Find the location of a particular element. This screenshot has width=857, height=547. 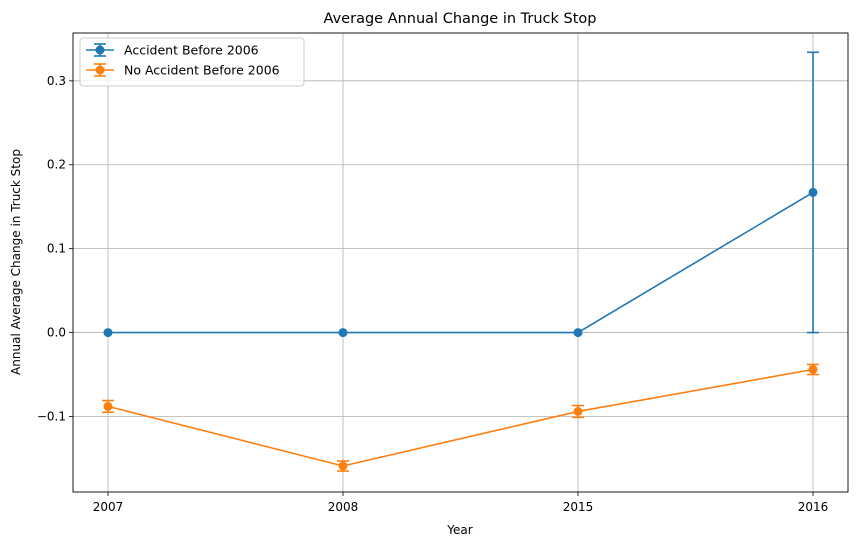

chart-title: Average Annual Change in Truck Stop is located at coordinates (460, 19).